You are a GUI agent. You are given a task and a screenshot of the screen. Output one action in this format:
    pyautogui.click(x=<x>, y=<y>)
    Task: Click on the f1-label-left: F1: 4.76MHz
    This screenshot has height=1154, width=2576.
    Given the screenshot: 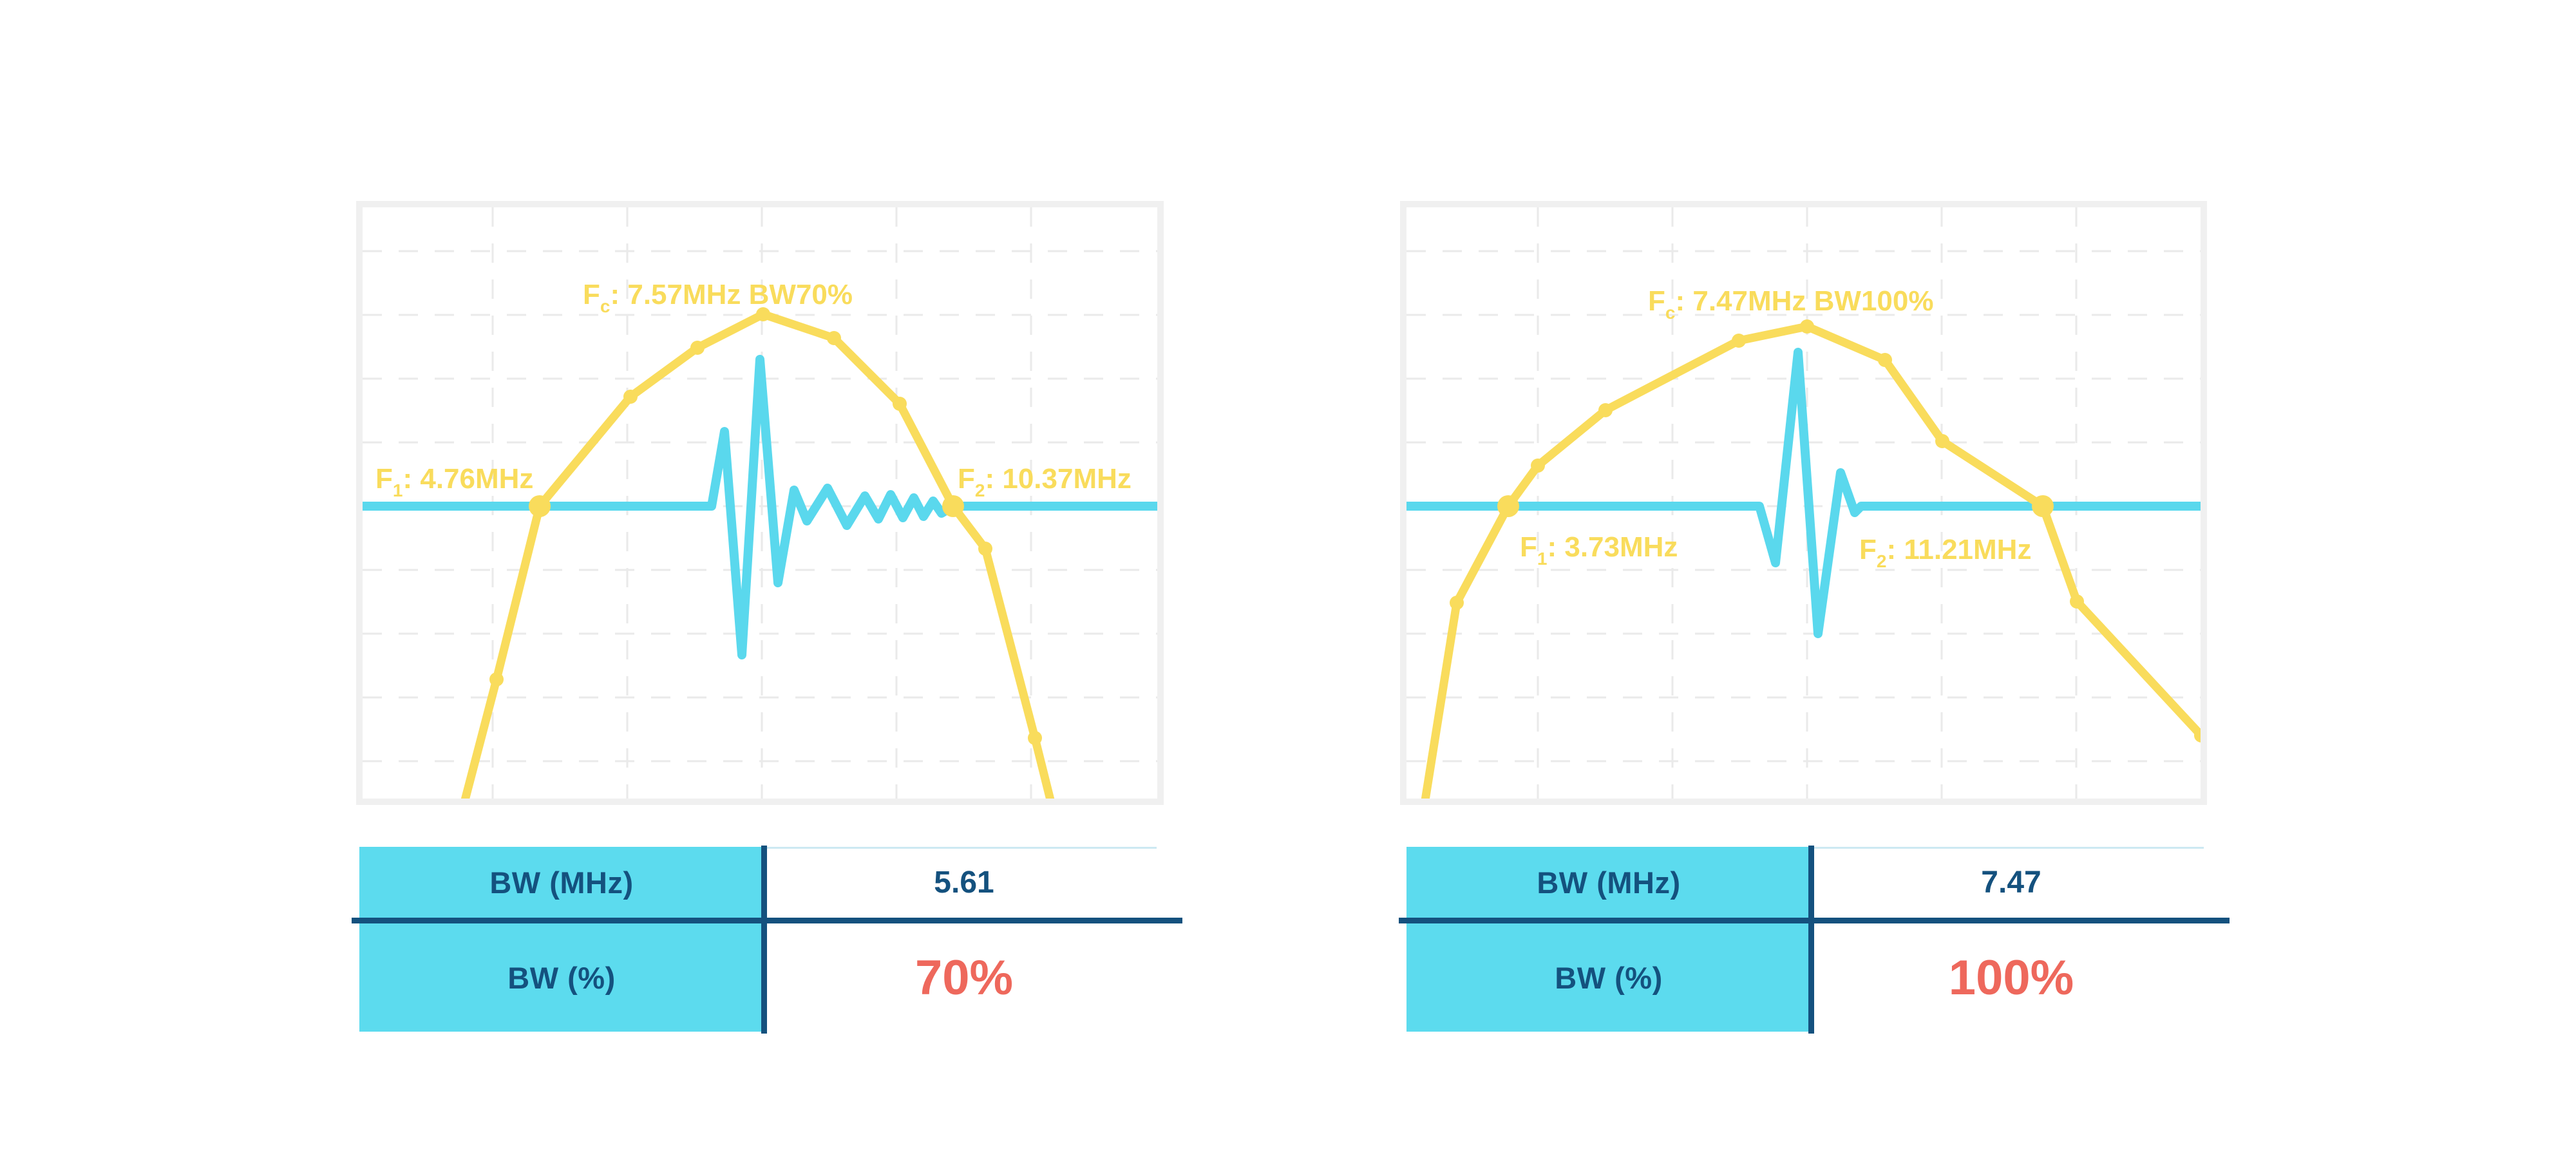 What is the action you would take?
    pyautogui.click(x=454, y=482)
    